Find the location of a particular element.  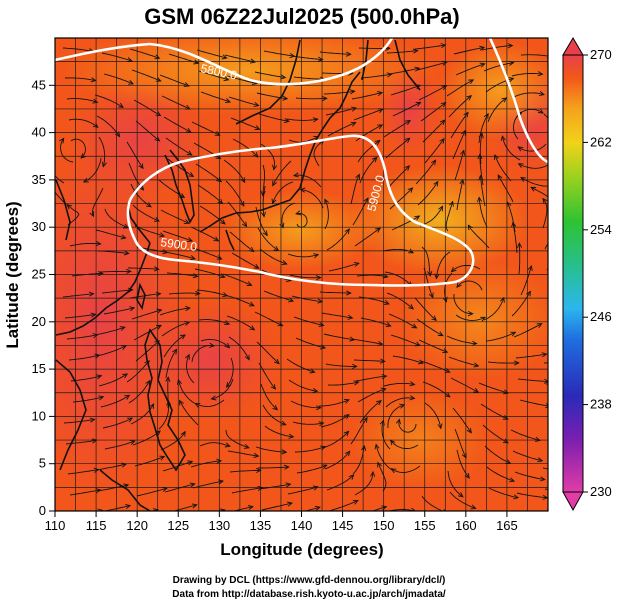

colorbar-tick-label: 246 is located at coordinates (601, 316).